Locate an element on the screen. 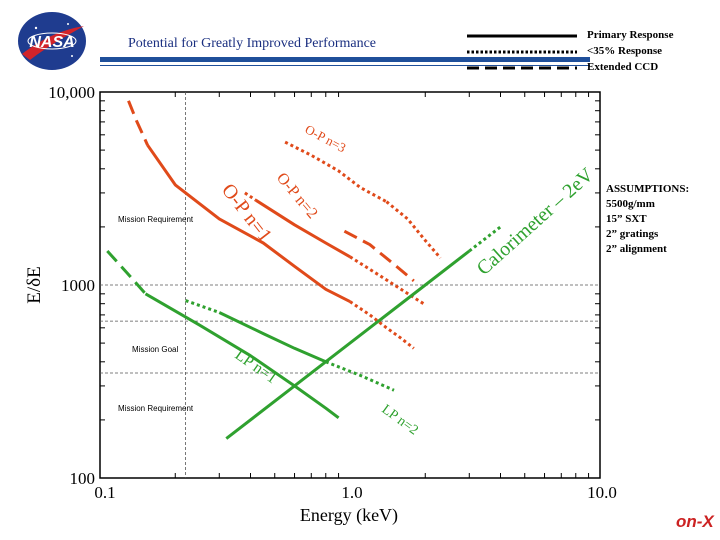 This screenshot has width=720, height=540. y-tick-label: 10,000 is located at coordinates (71, 92).